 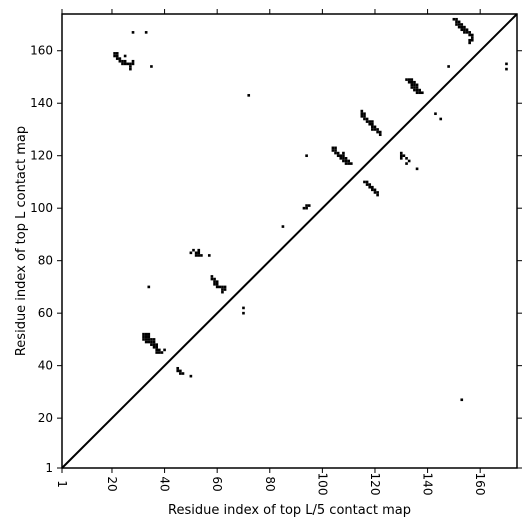 I want to click on y-tick-label: 160, so click(x=41, y=51).